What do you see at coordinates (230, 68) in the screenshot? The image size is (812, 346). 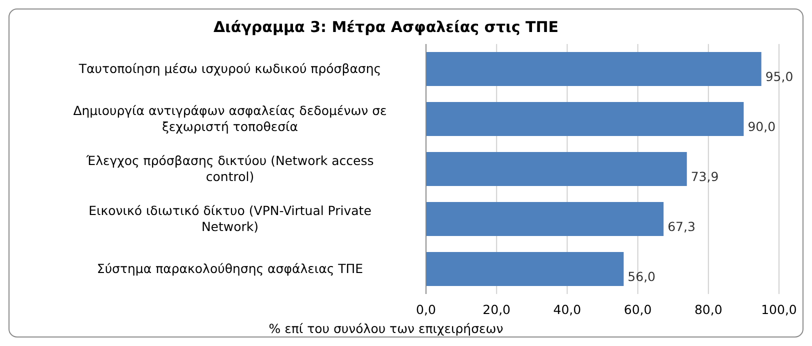 I see `y-tick-label: Ταυτοποίηση μέσω ισχυρού κωδικού πρόσβασης` at bounding box center [230, 68].